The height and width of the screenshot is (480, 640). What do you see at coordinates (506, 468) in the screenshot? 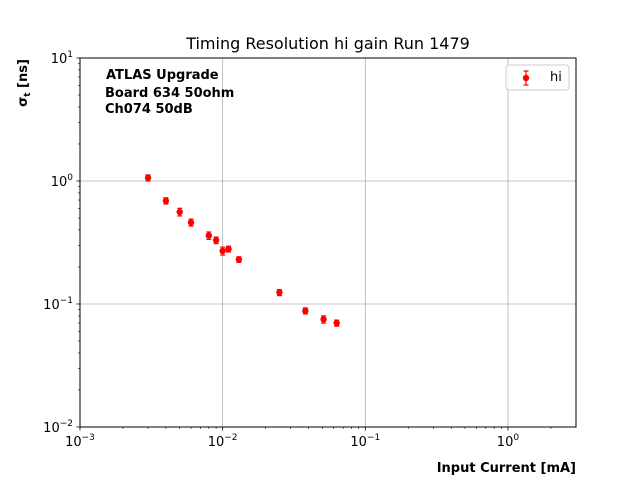
I see `x-axis-label: Input Current [mA]` at bounding box center [506, 468].